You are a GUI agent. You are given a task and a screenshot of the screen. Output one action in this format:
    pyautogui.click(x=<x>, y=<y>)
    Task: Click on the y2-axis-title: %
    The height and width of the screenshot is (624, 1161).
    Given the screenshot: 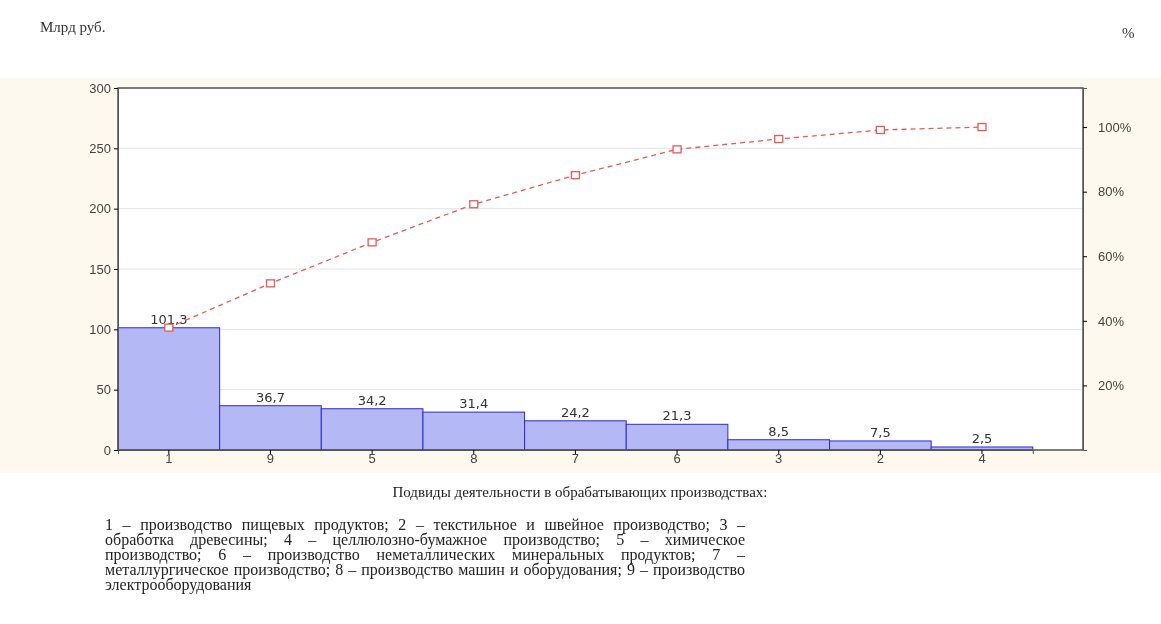 What is the action you would take?
    pyautogui.click(x=1128, y=33)
    